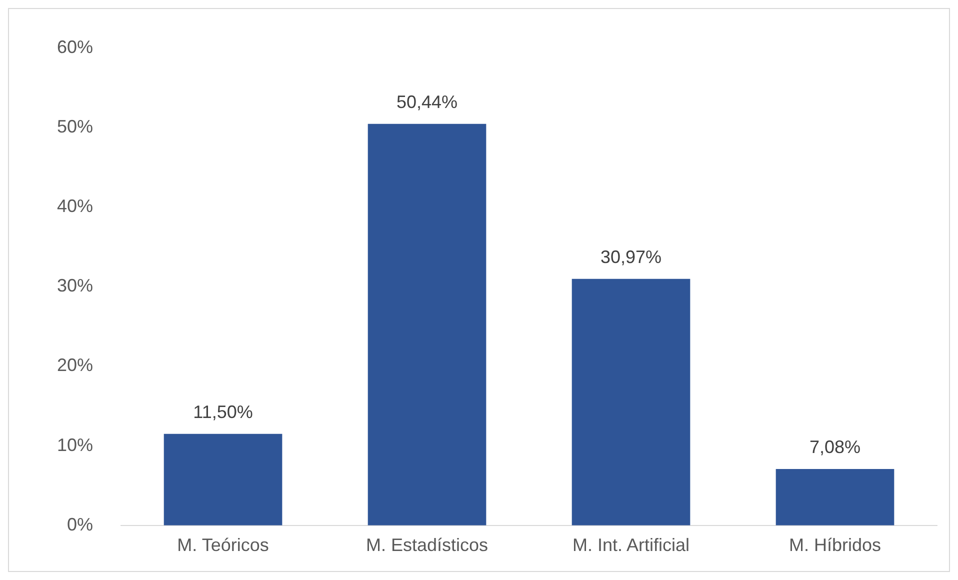  What do you see at coordinates (75, 46) in the screenshot?
I see `y-tick-label: 60%` at bounding box center [75, 46].